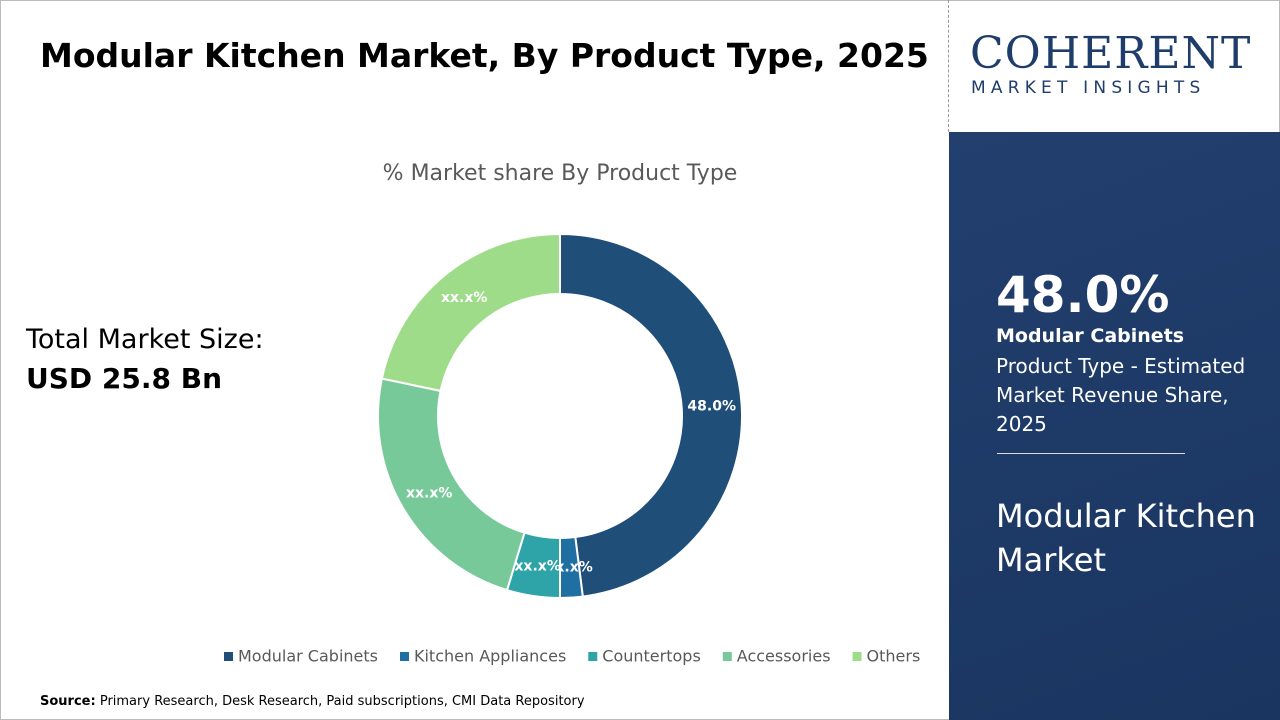 Image resolution: width=1280 pixels, height=720 pixels. I want to click on divider, so click(948, 66).